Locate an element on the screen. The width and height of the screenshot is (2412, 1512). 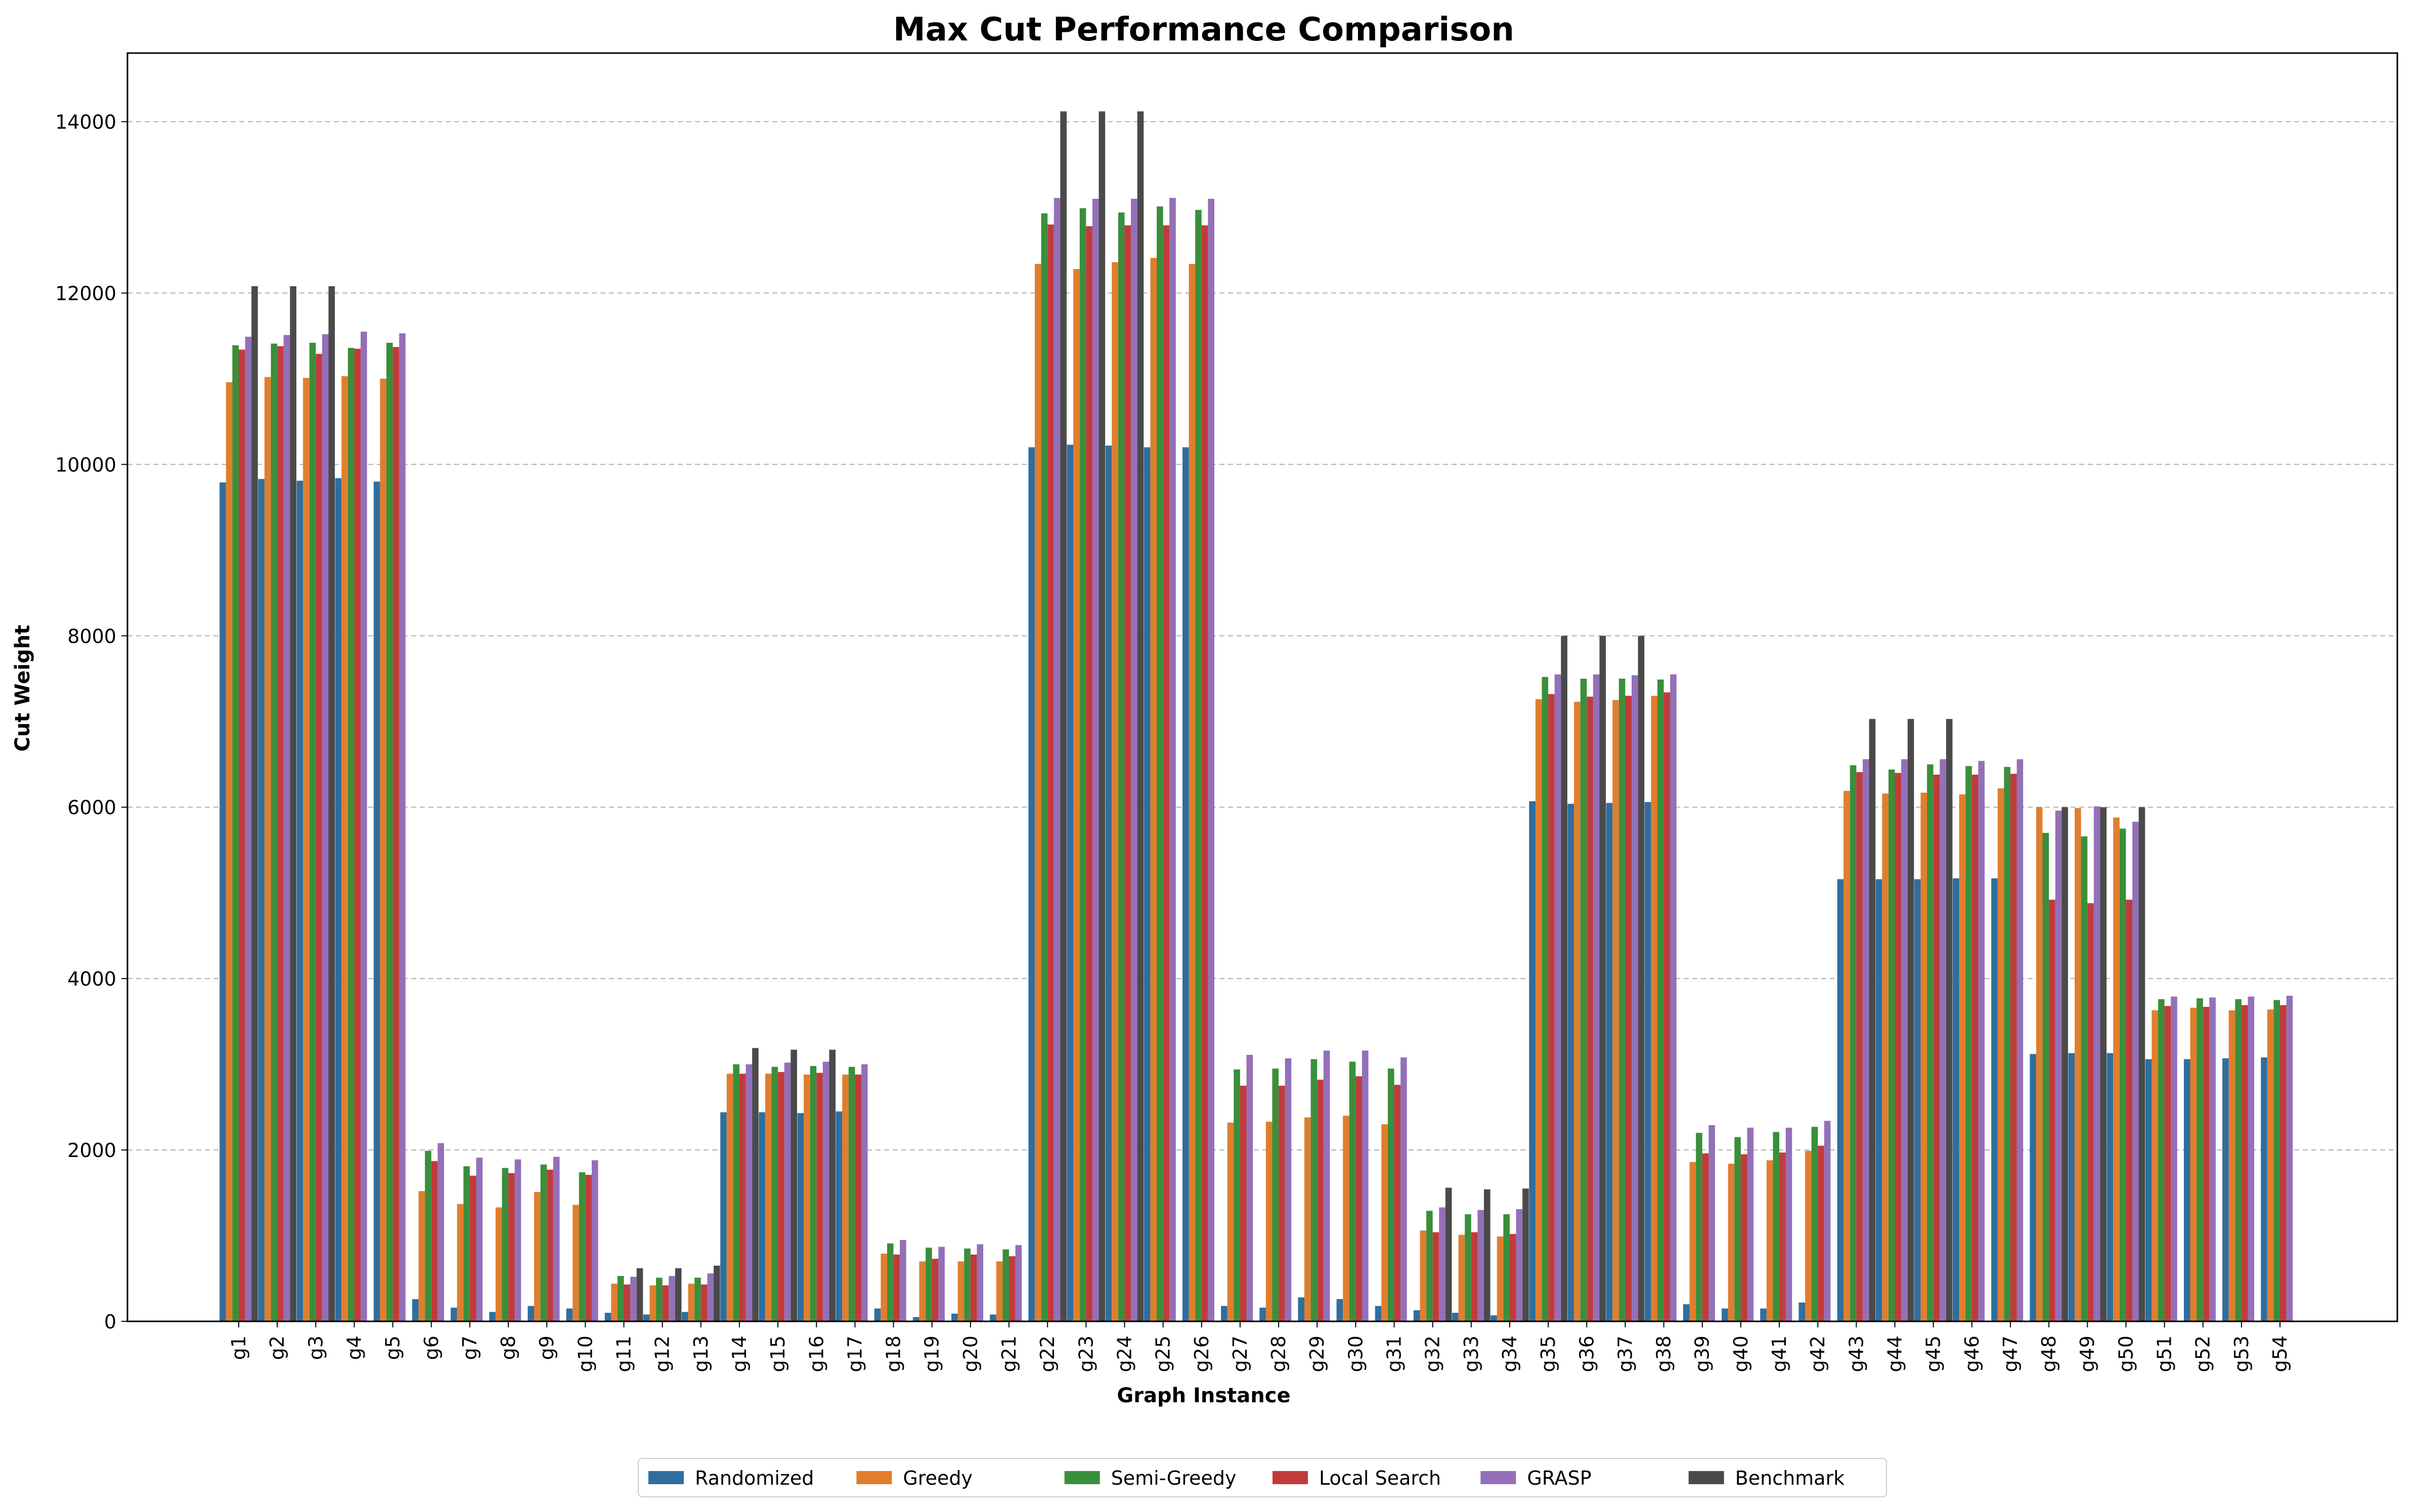
bar-semi-greedy-g7 is located at coordinates (467, 1243).